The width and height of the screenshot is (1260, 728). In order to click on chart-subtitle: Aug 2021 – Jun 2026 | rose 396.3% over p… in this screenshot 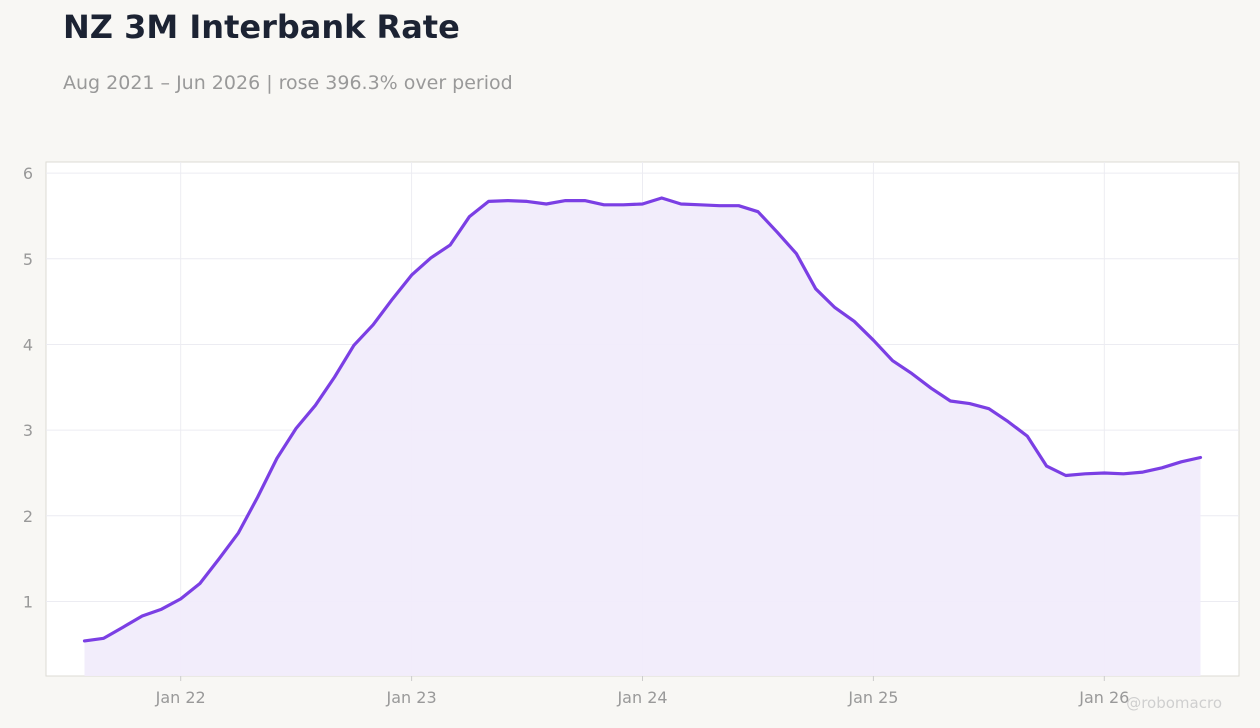, I will do `click(288, 83)`.